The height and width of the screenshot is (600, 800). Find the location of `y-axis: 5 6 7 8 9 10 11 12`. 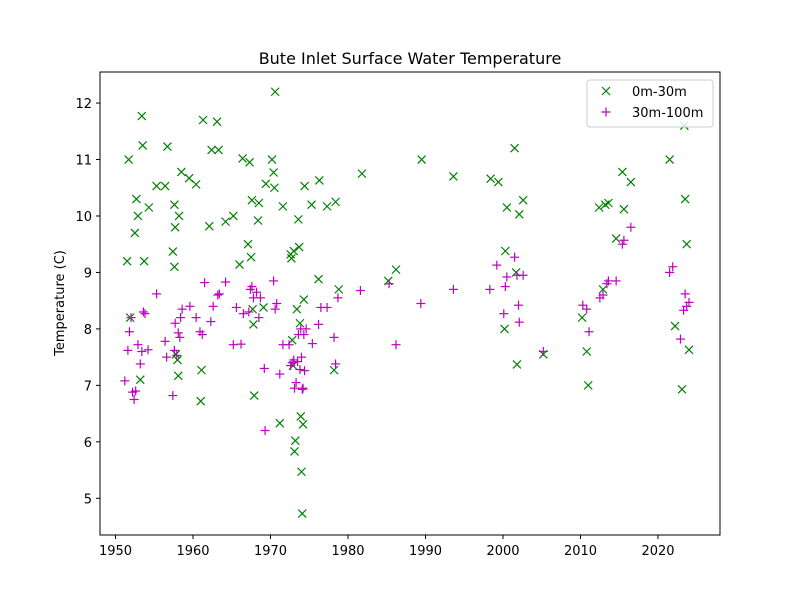

y-axis: 5 6 7 8 9 10 11 12 is located at coordinates (87, 302).